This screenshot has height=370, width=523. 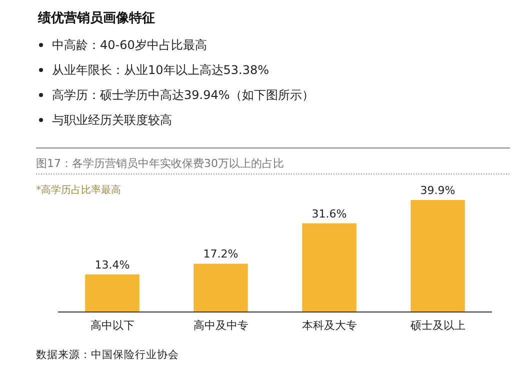 I want to click on text: 高学历：硕士学历中高达39.94%（如下图所示）, so click(x=183, y=95).